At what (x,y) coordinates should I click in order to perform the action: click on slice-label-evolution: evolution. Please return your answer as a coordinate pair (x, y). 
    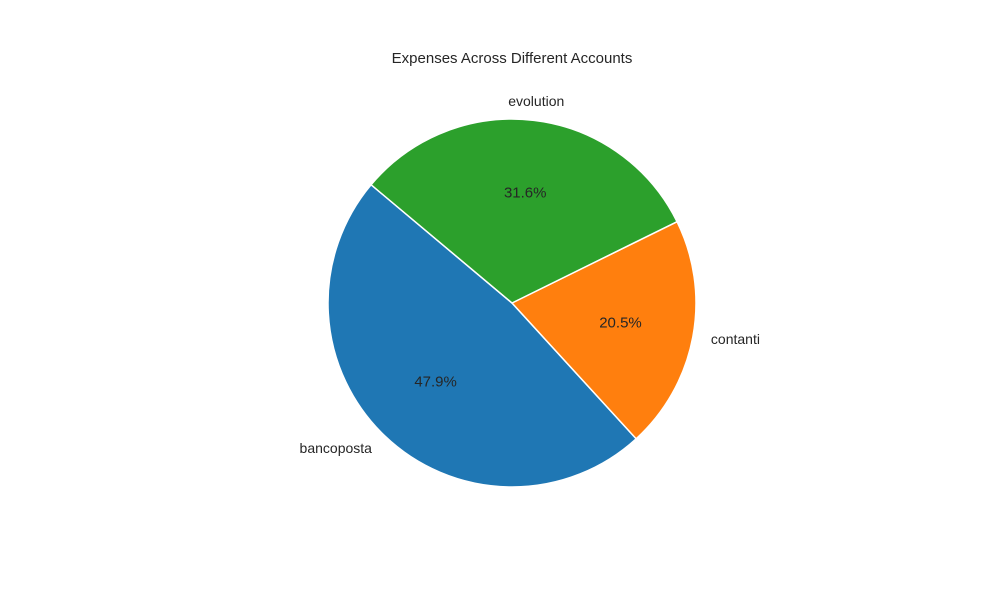
    Looking at the image, I should click on (536, 101).